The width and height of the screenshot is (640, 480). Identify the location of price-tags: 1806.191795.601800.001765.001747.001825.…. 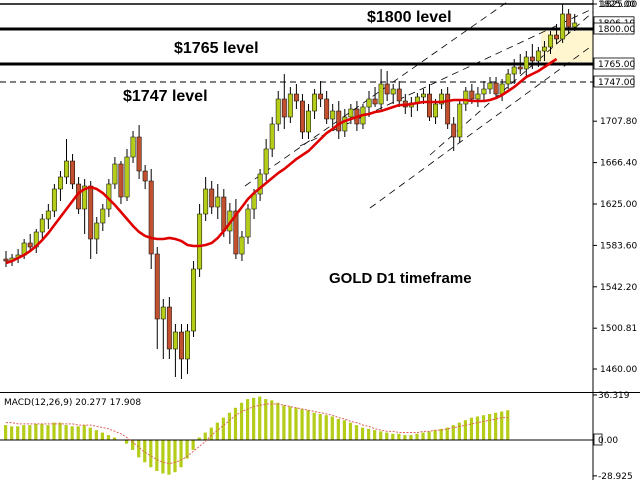
(614, 44).